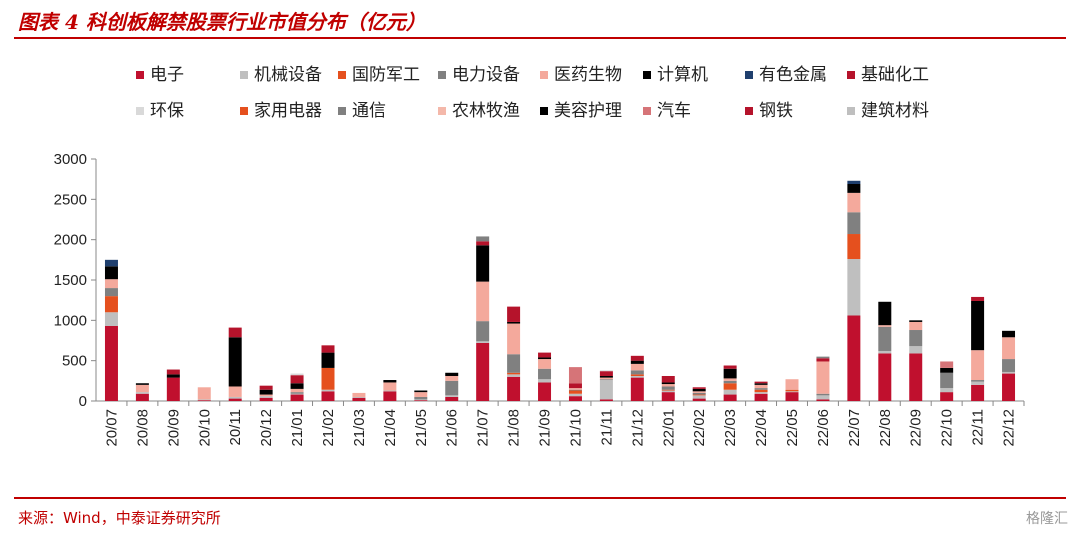 This screenshot has width=1080, height=533. Describe the element at coordinates (486, 75) in the screenshot. I see `legend-label: 电力设备` at that location.